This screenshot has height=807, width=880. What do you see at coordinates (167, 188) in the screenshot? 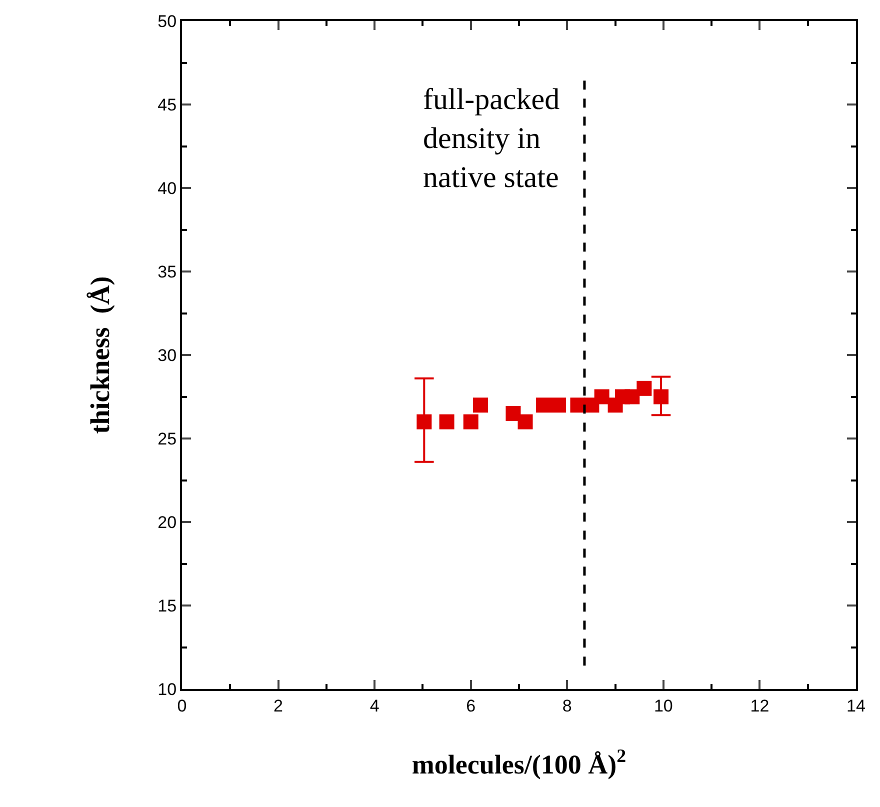
I see `y-tick-label: 40` at bounding box center [167, 188].